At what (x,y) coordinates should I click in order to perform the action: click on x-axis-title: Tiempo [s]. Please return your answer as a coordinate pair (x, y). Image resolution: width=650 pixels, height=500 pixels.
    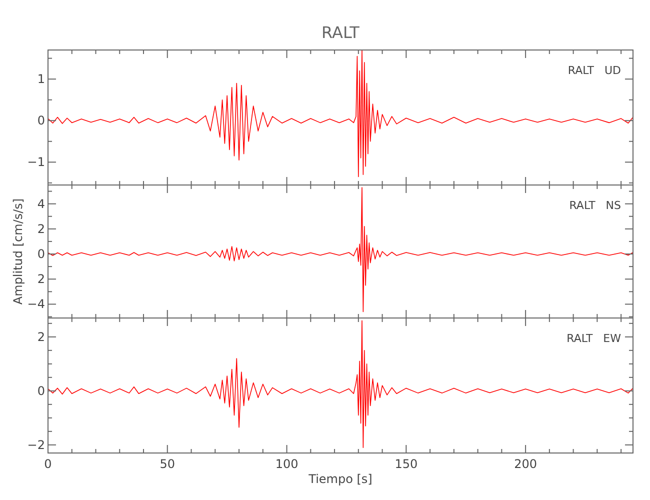
    Looking at the image, I should click on (340, 479).